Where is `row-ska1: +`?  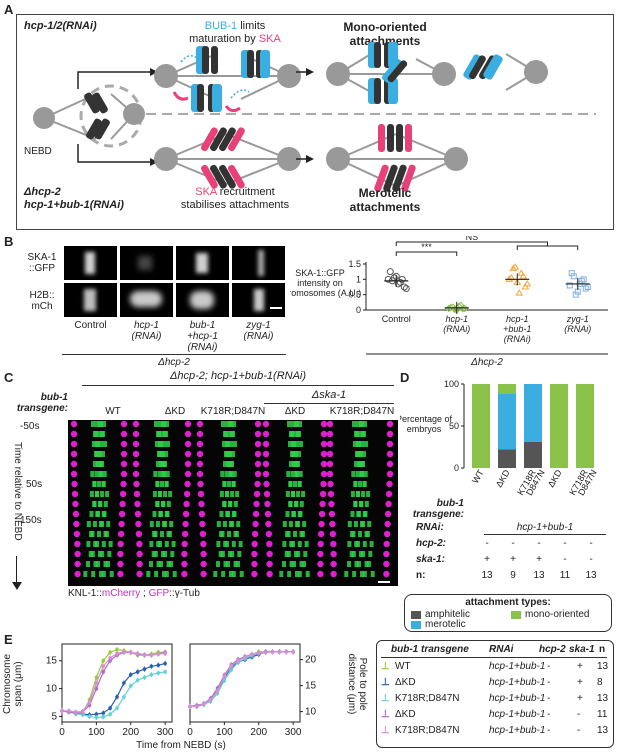
row-ska1: + is located at coordinates (580, 666).